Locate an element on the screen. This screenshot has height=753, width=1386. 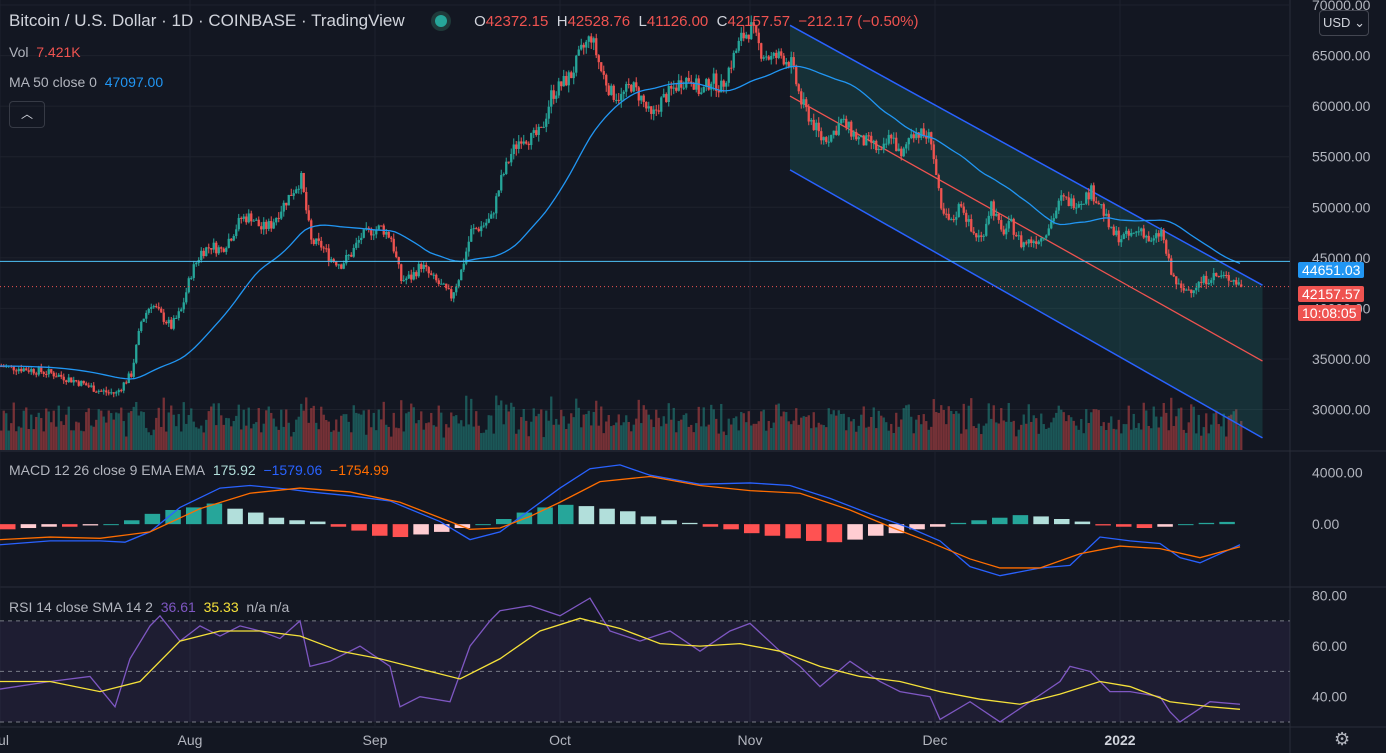
market-status-icon is located at coordinates (441, 21).